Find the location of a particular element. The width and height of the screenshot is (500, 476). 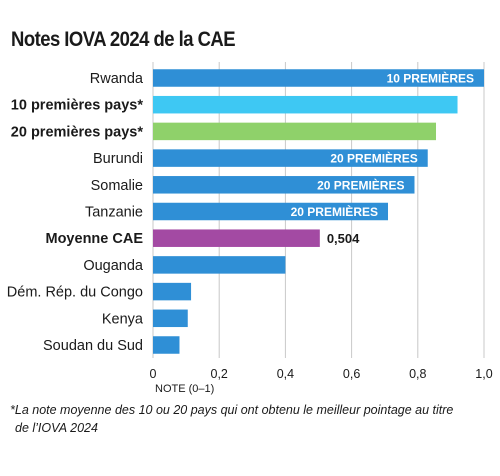

x-tick-label: 0,4 is located at coordinates (285, 374).